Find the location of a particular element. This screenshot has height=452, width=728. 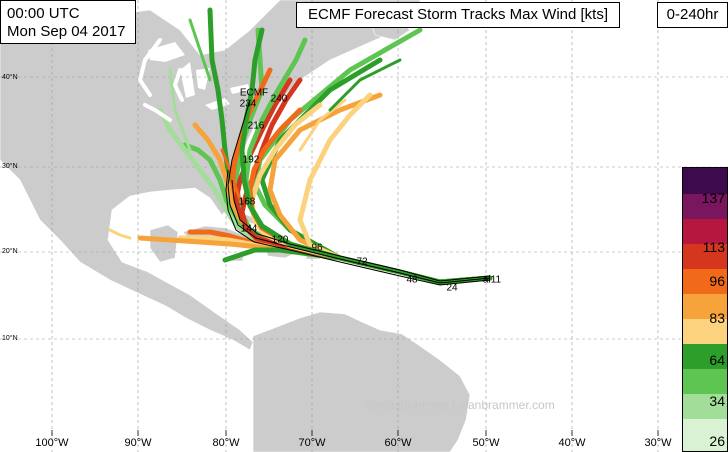

forecast-range: 0-240hr is located at coordinates (692, 15).